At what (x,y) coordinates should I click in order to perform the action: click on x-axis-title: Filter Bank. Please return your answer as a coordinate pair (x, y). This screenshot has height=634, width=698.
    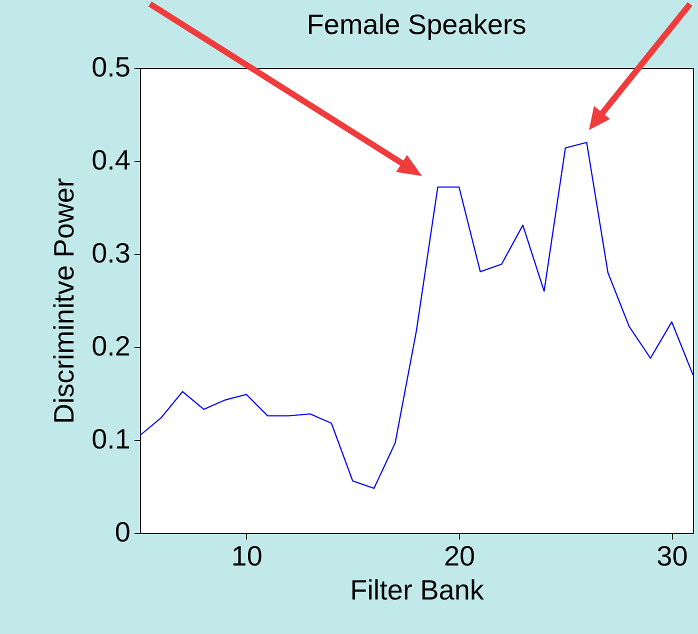
    Looking at the image, I should click on (417, 590).